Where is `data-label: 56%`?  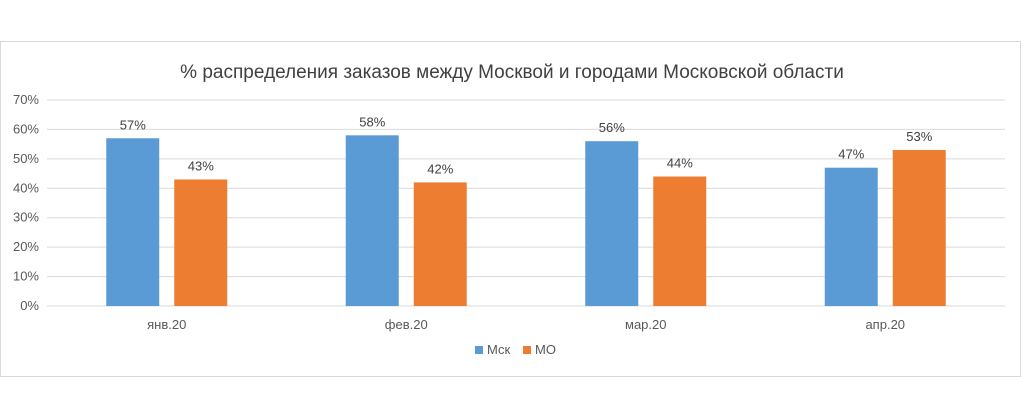 data-label: 56% is located at coordinates (612, 127).